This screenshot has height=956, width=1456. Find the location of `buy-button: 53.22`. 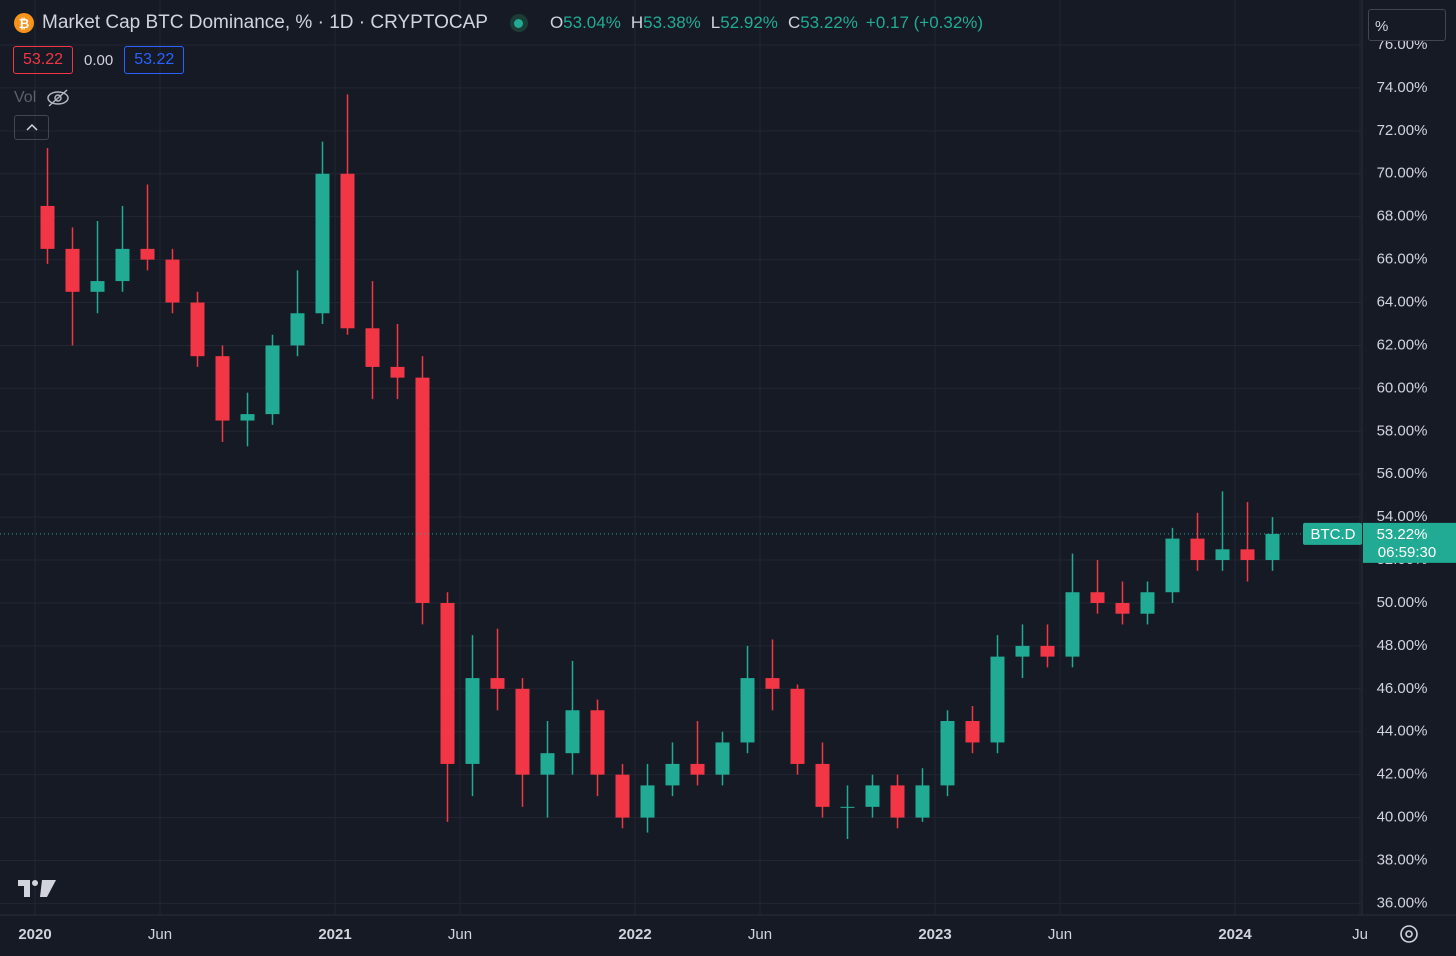

buy-button: 53.22 is located at coordinates (154, 60).